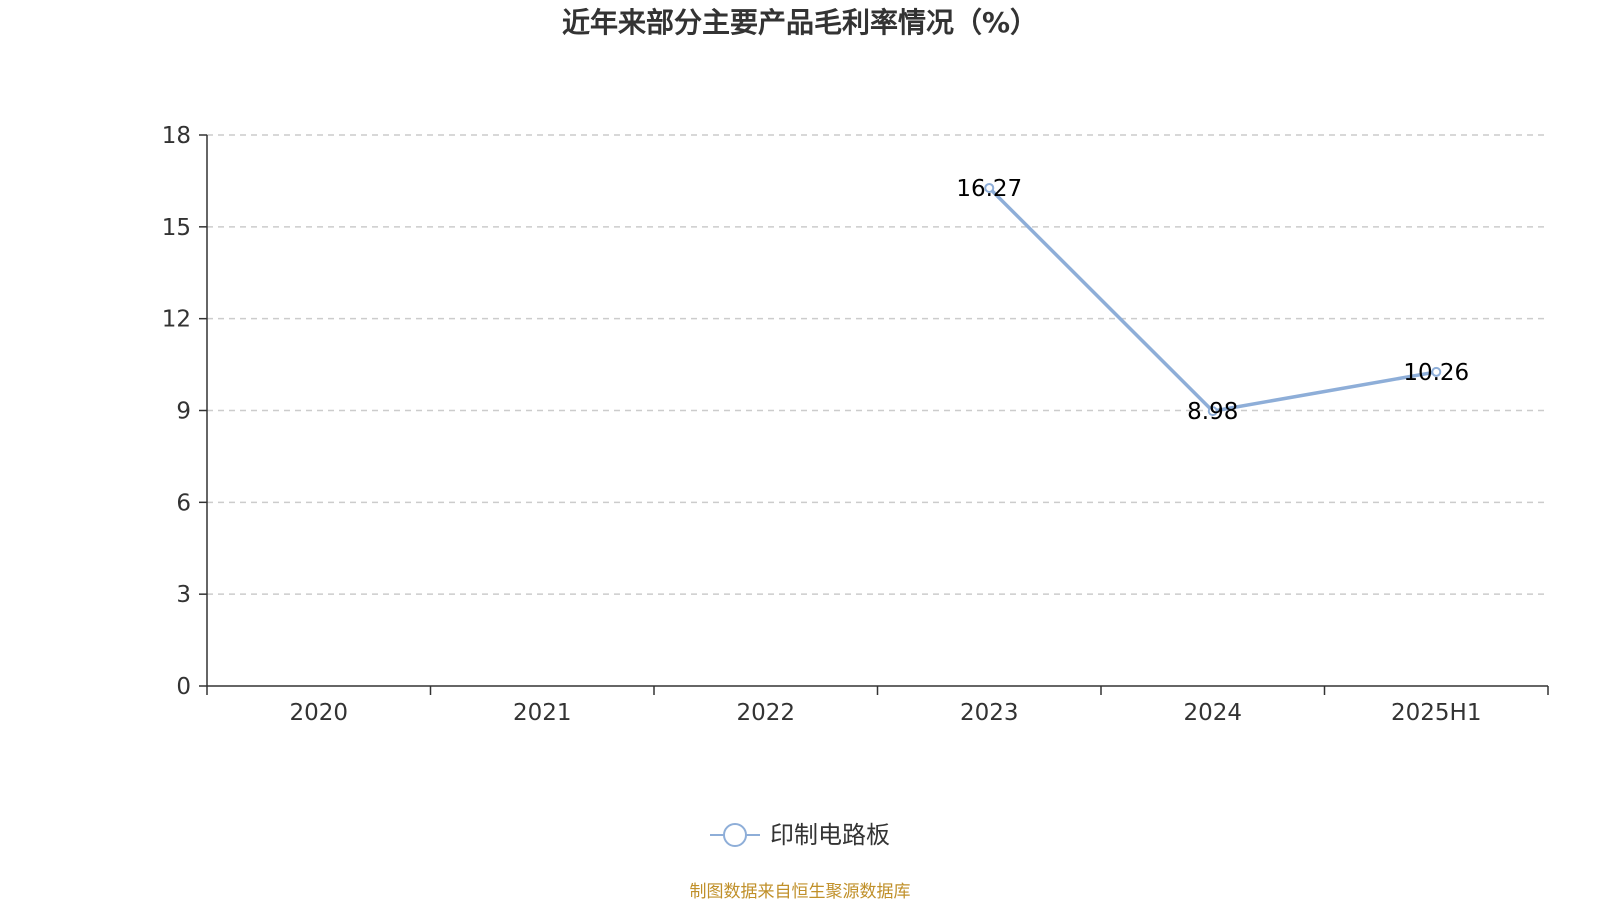  I want to click on series-layer, so click(1213, 299).